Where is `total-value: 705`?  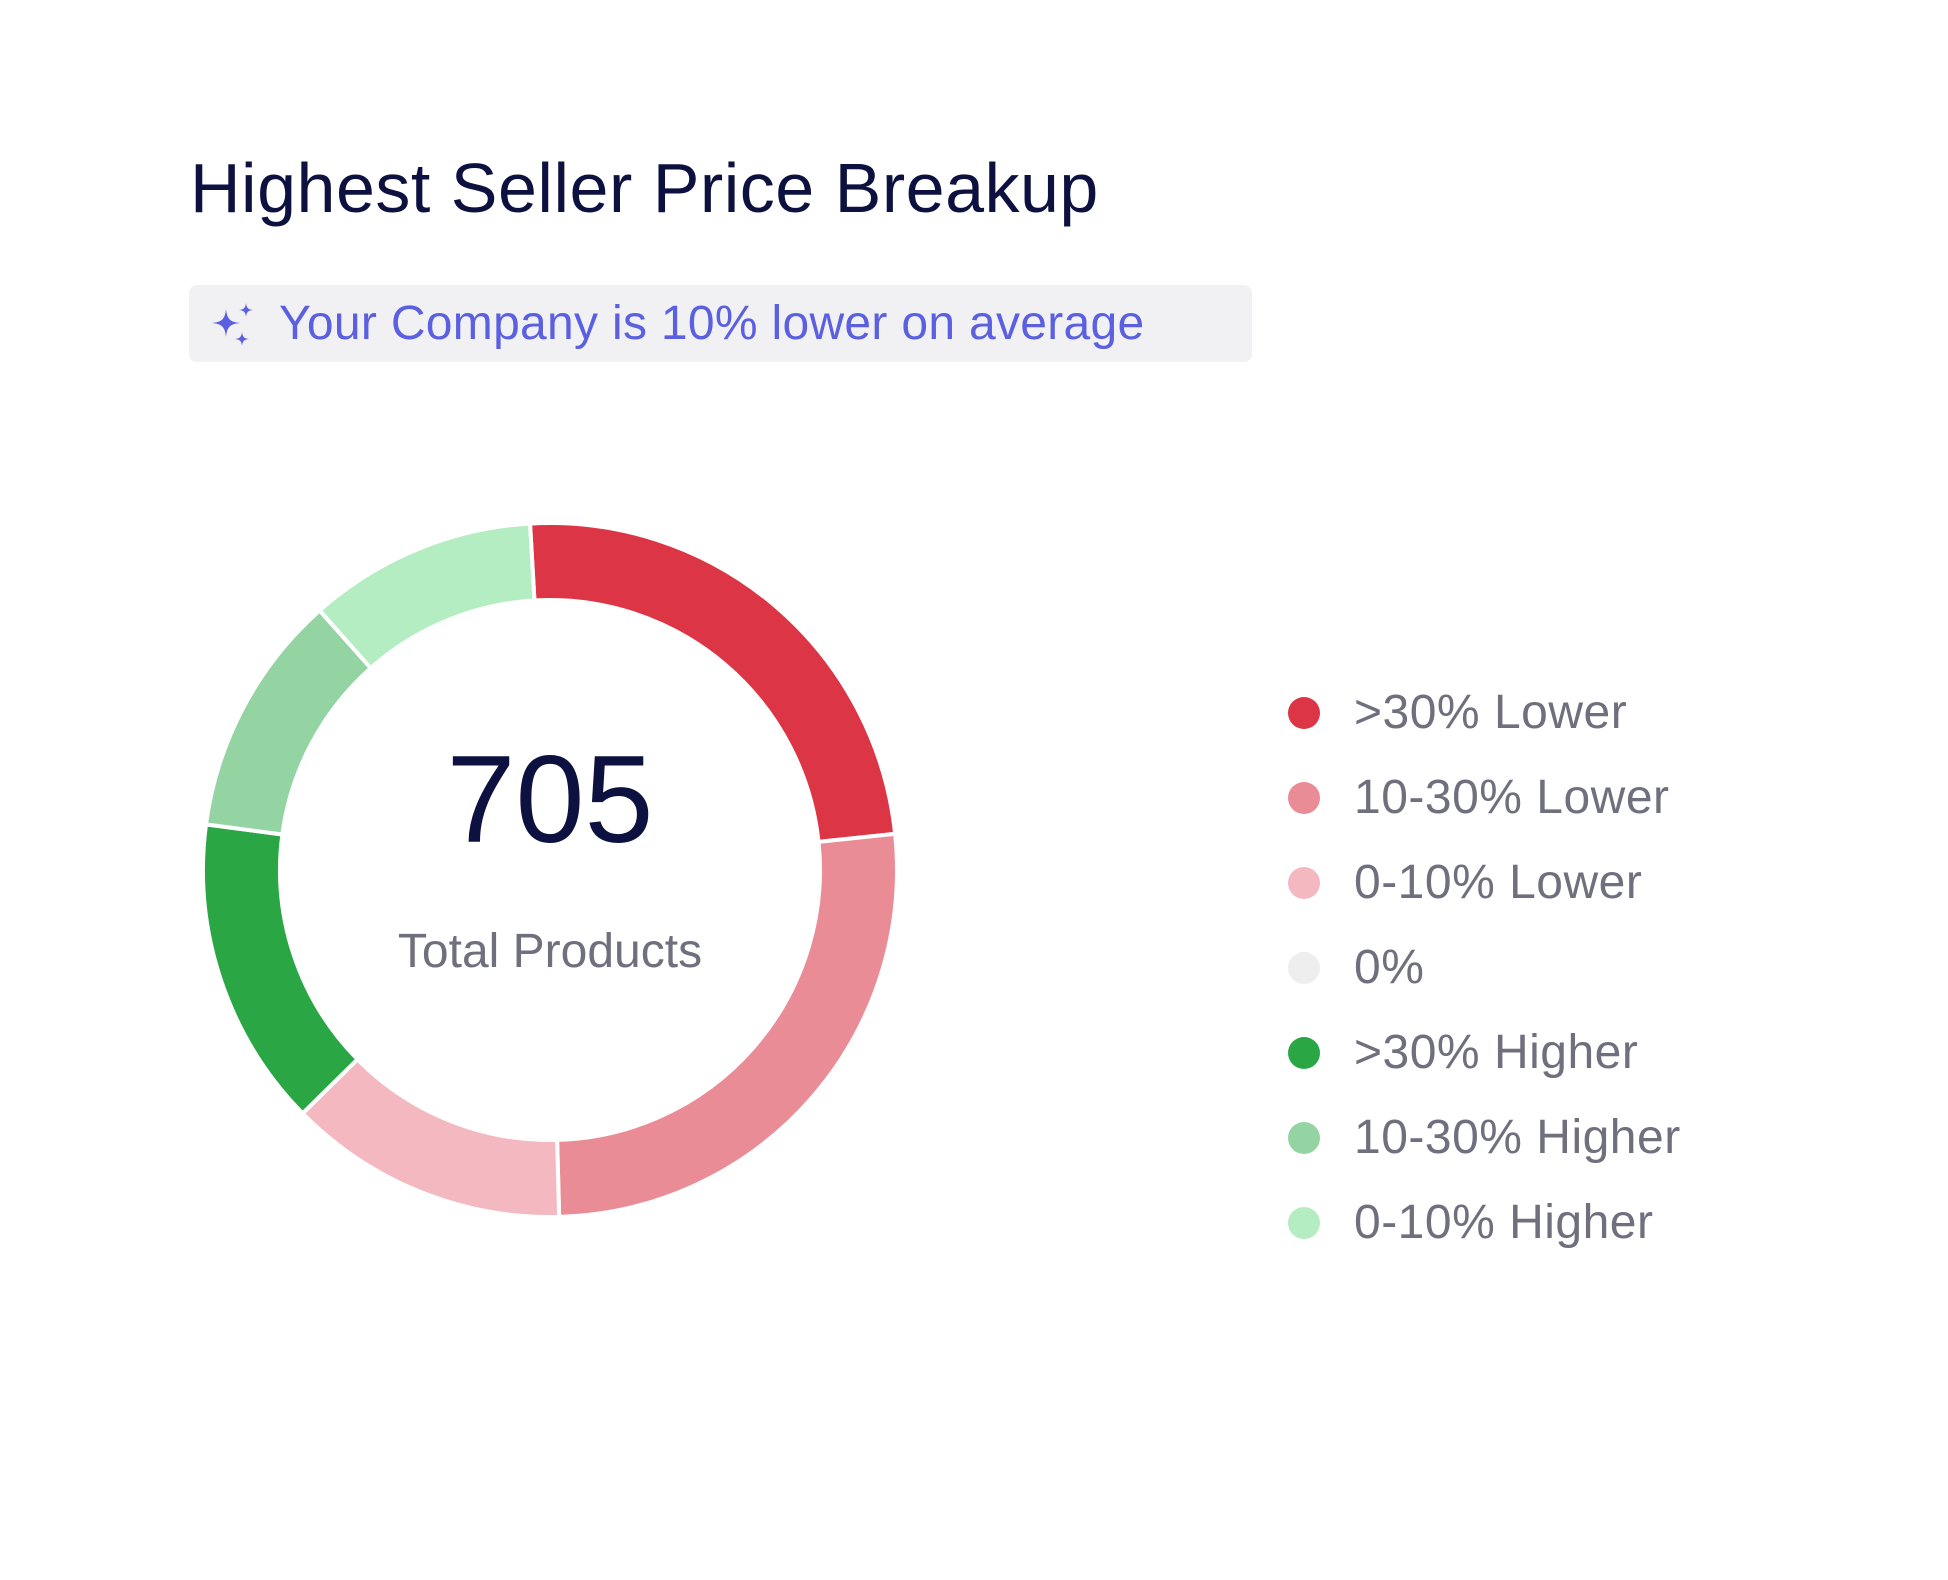 total-value: 705 is located at coordinates (550, 800).